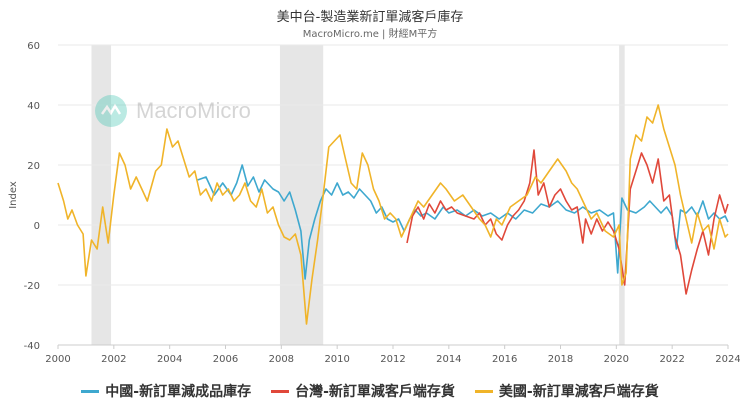 Image resolution: width=740 pixels, height=416 pixels. I want to click on x-tick-label: 2014, so click(448, 359).